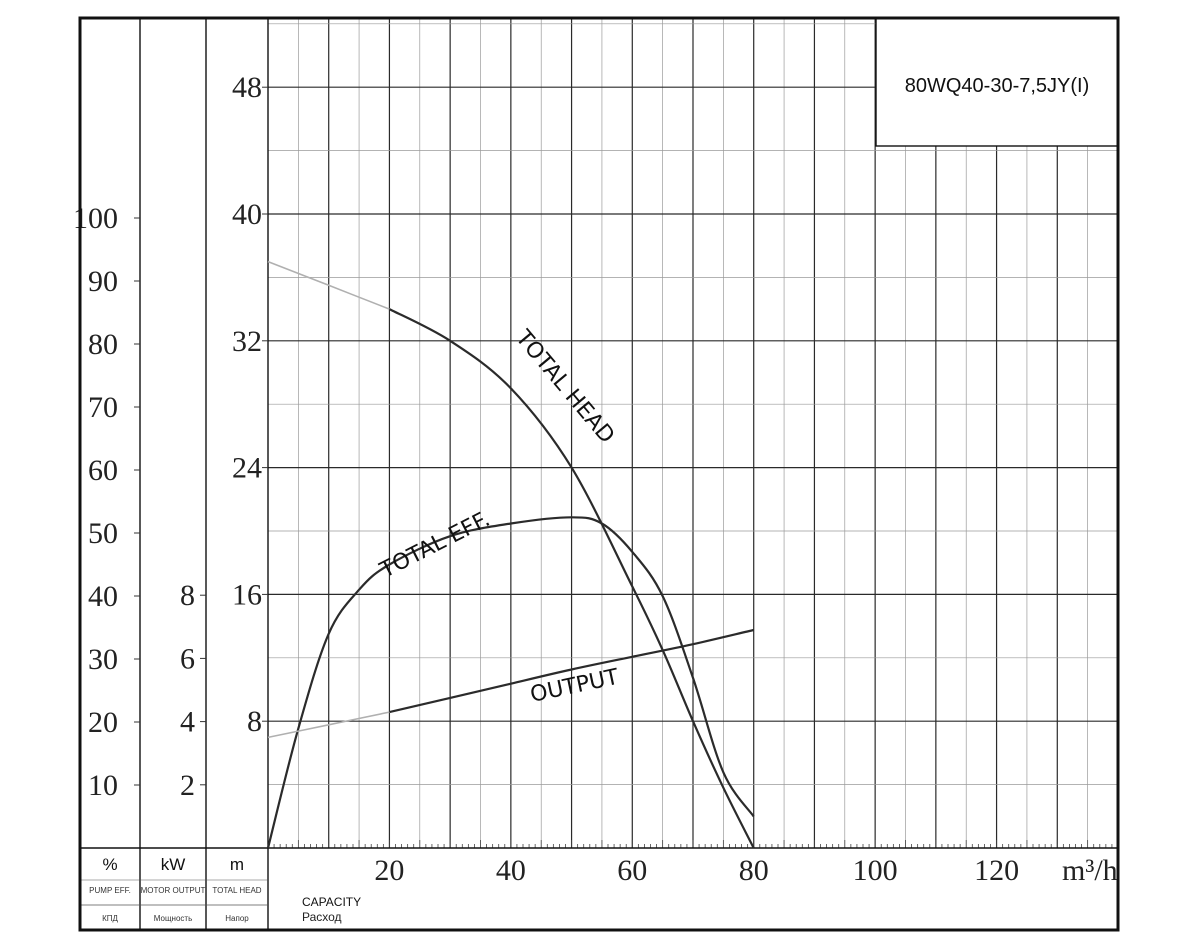 This screenshot has height=950, width=1200. Describe the element at coordinates (173, 918) in the screenshot. I see `power-axis-caption-ru: Мощность` at that location.